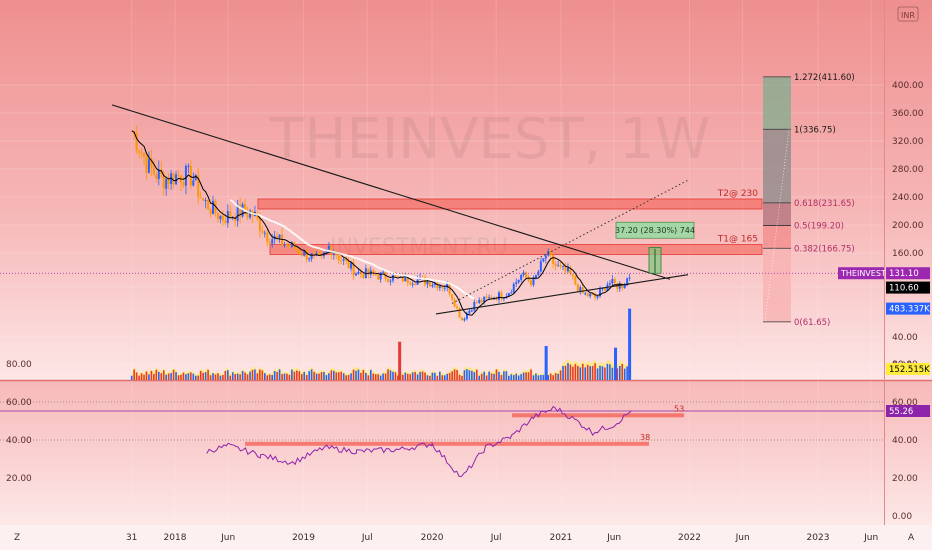 This screenshot has height=550, width=932. What do you see at coordinates (812, 323) in the screenshot?
I see `fib-level-label: 0(61.65)` at bounding box center [812, 323].